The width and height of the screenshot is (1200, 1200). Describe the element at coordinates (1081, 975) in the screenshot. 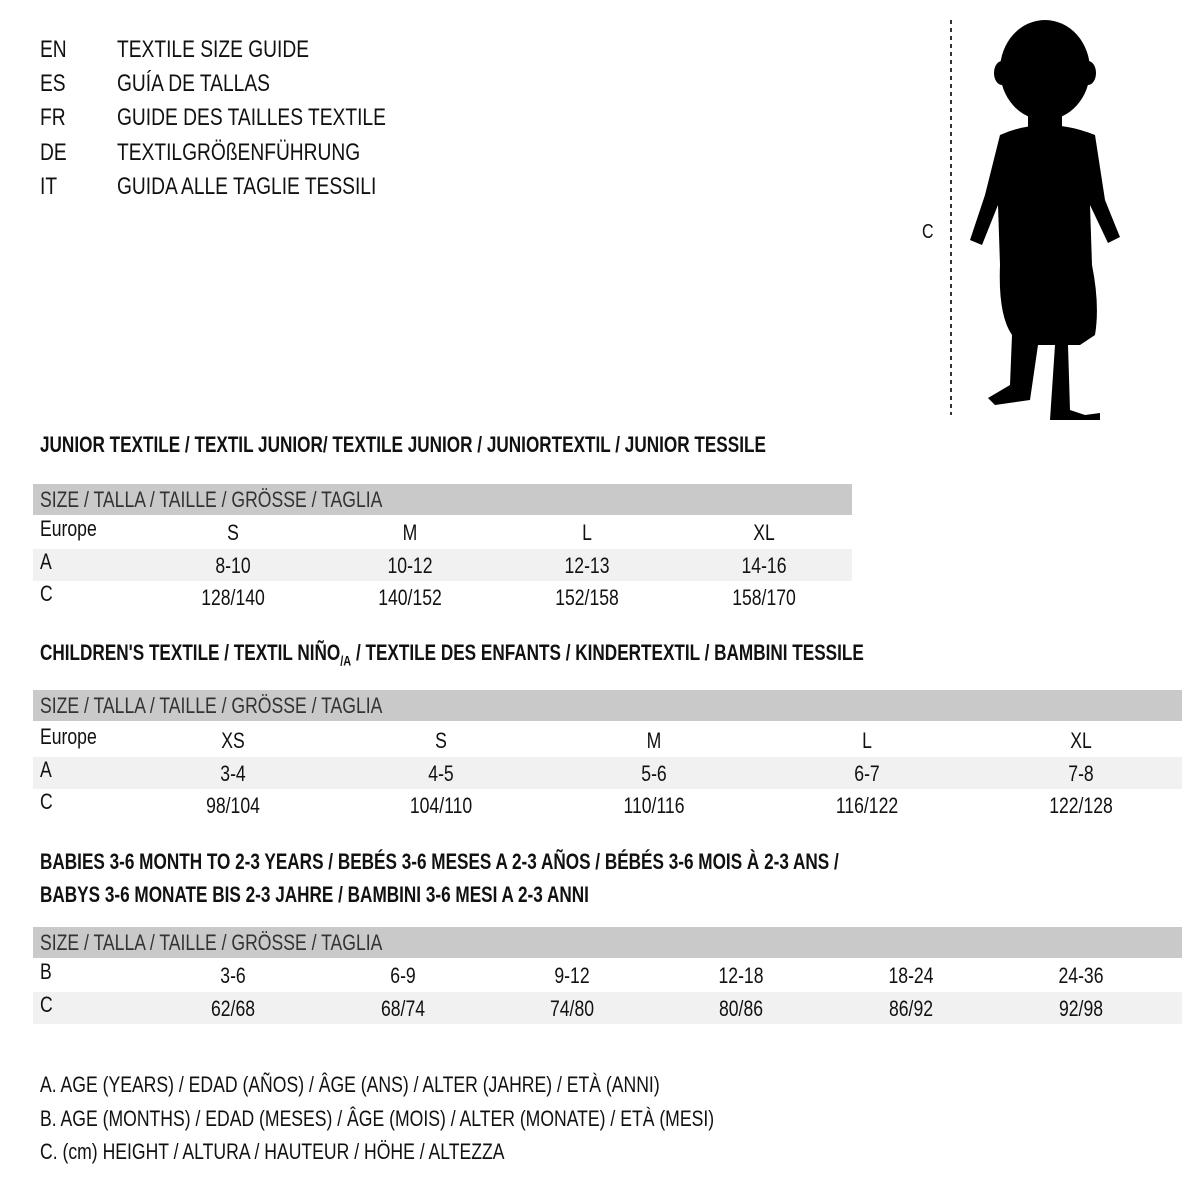

I see `table-cell: 24-36` at that location.